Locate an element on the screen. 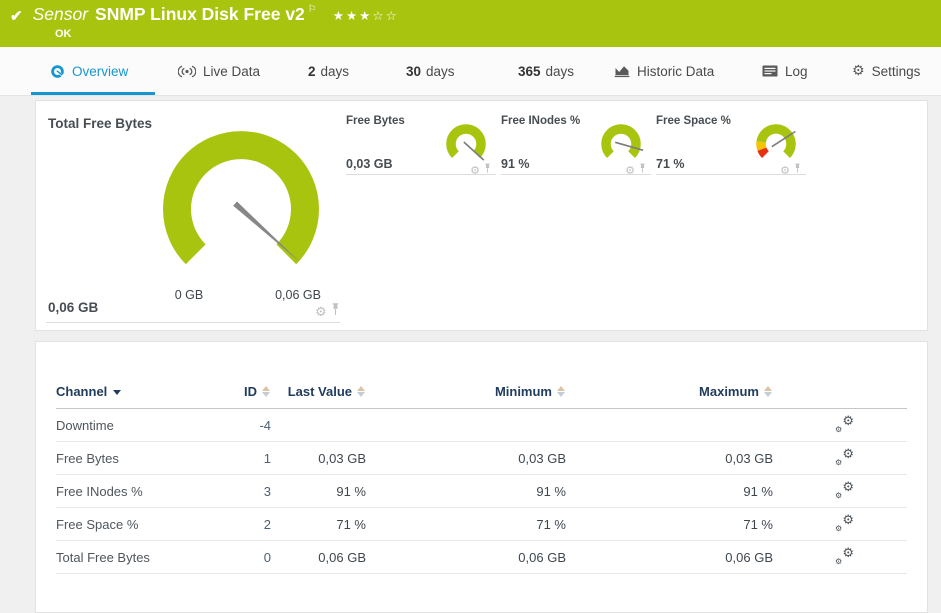 The width and height of the screenshot is (941, 613). channel-last-value: 0,03 GB is located at coordinates (342, 458).